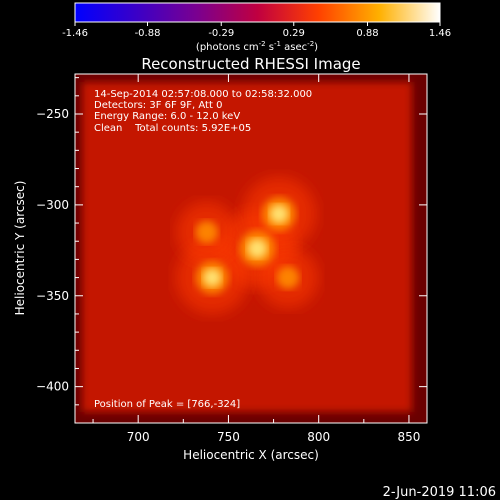 The height and width of the screenshot is (500, 500). What do you see at coordinates (251, 455) in the screenshot?
I see `x-axis-label: Heliocentric X (arcsec)` at bounding box center [251, 455].